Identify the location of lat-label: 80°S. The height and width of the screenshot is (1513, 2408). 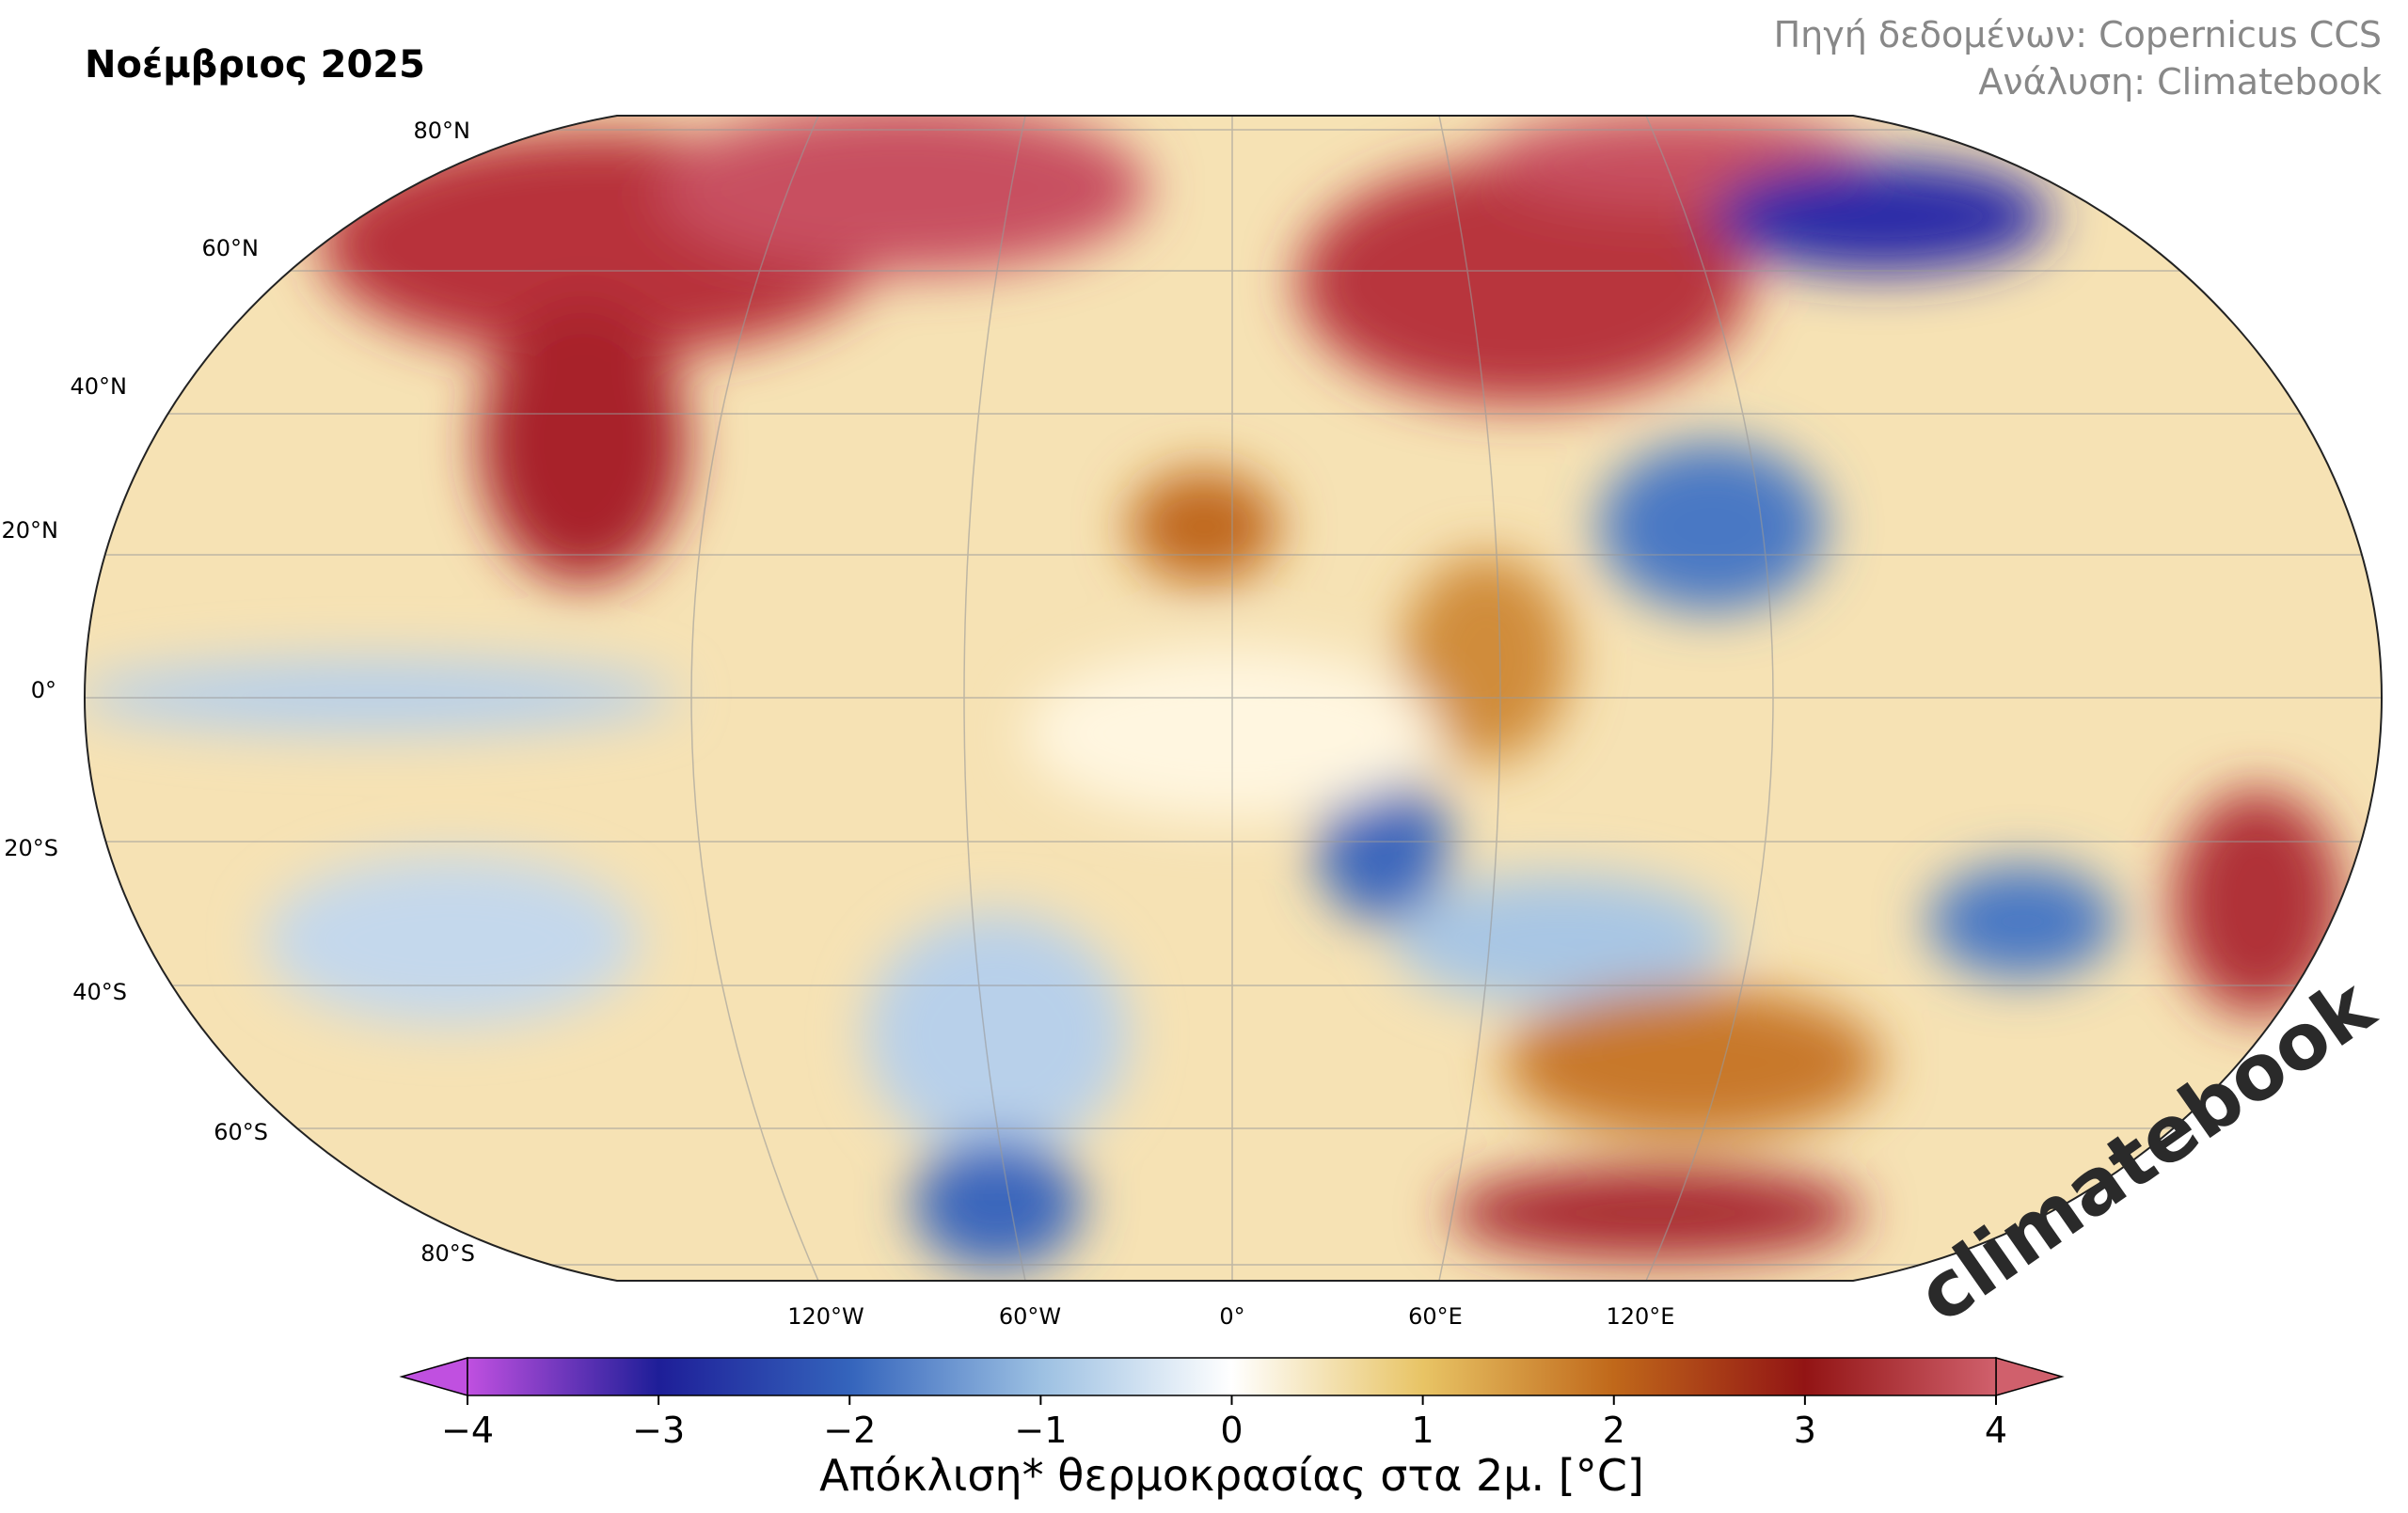
(448, 1253).